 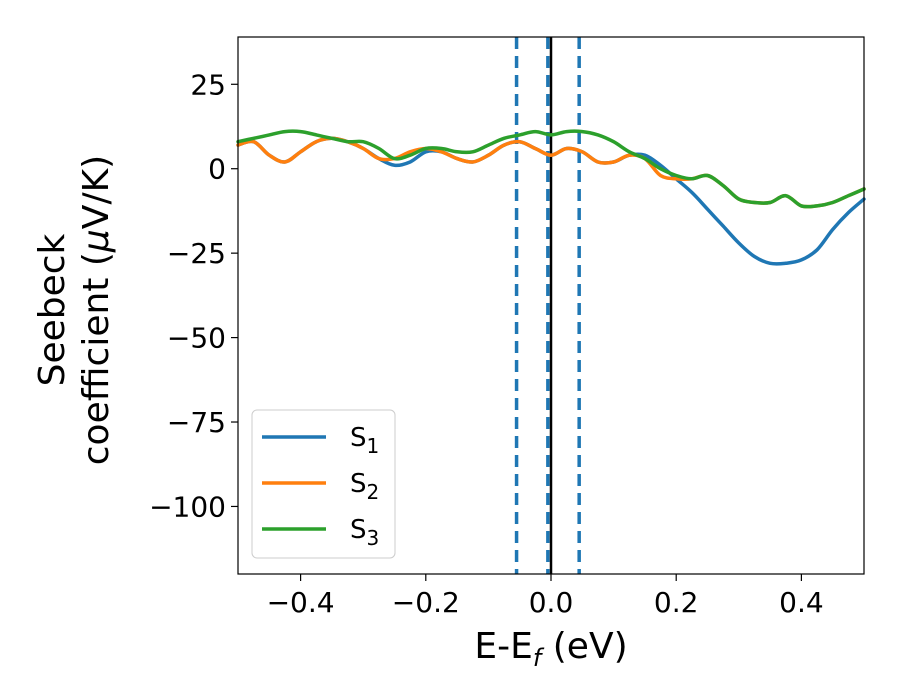 I want to click on y-tick-label: −25, so click(x=196, y=253).